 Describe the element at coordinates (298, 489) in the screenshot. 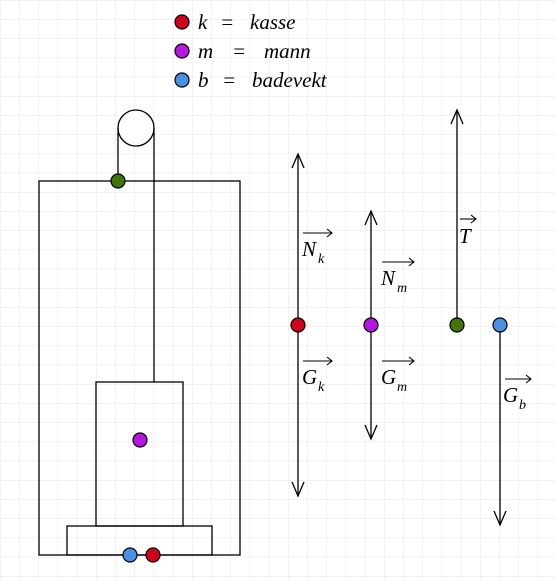

I see `gravity-kasse-arrowhead` at that location.